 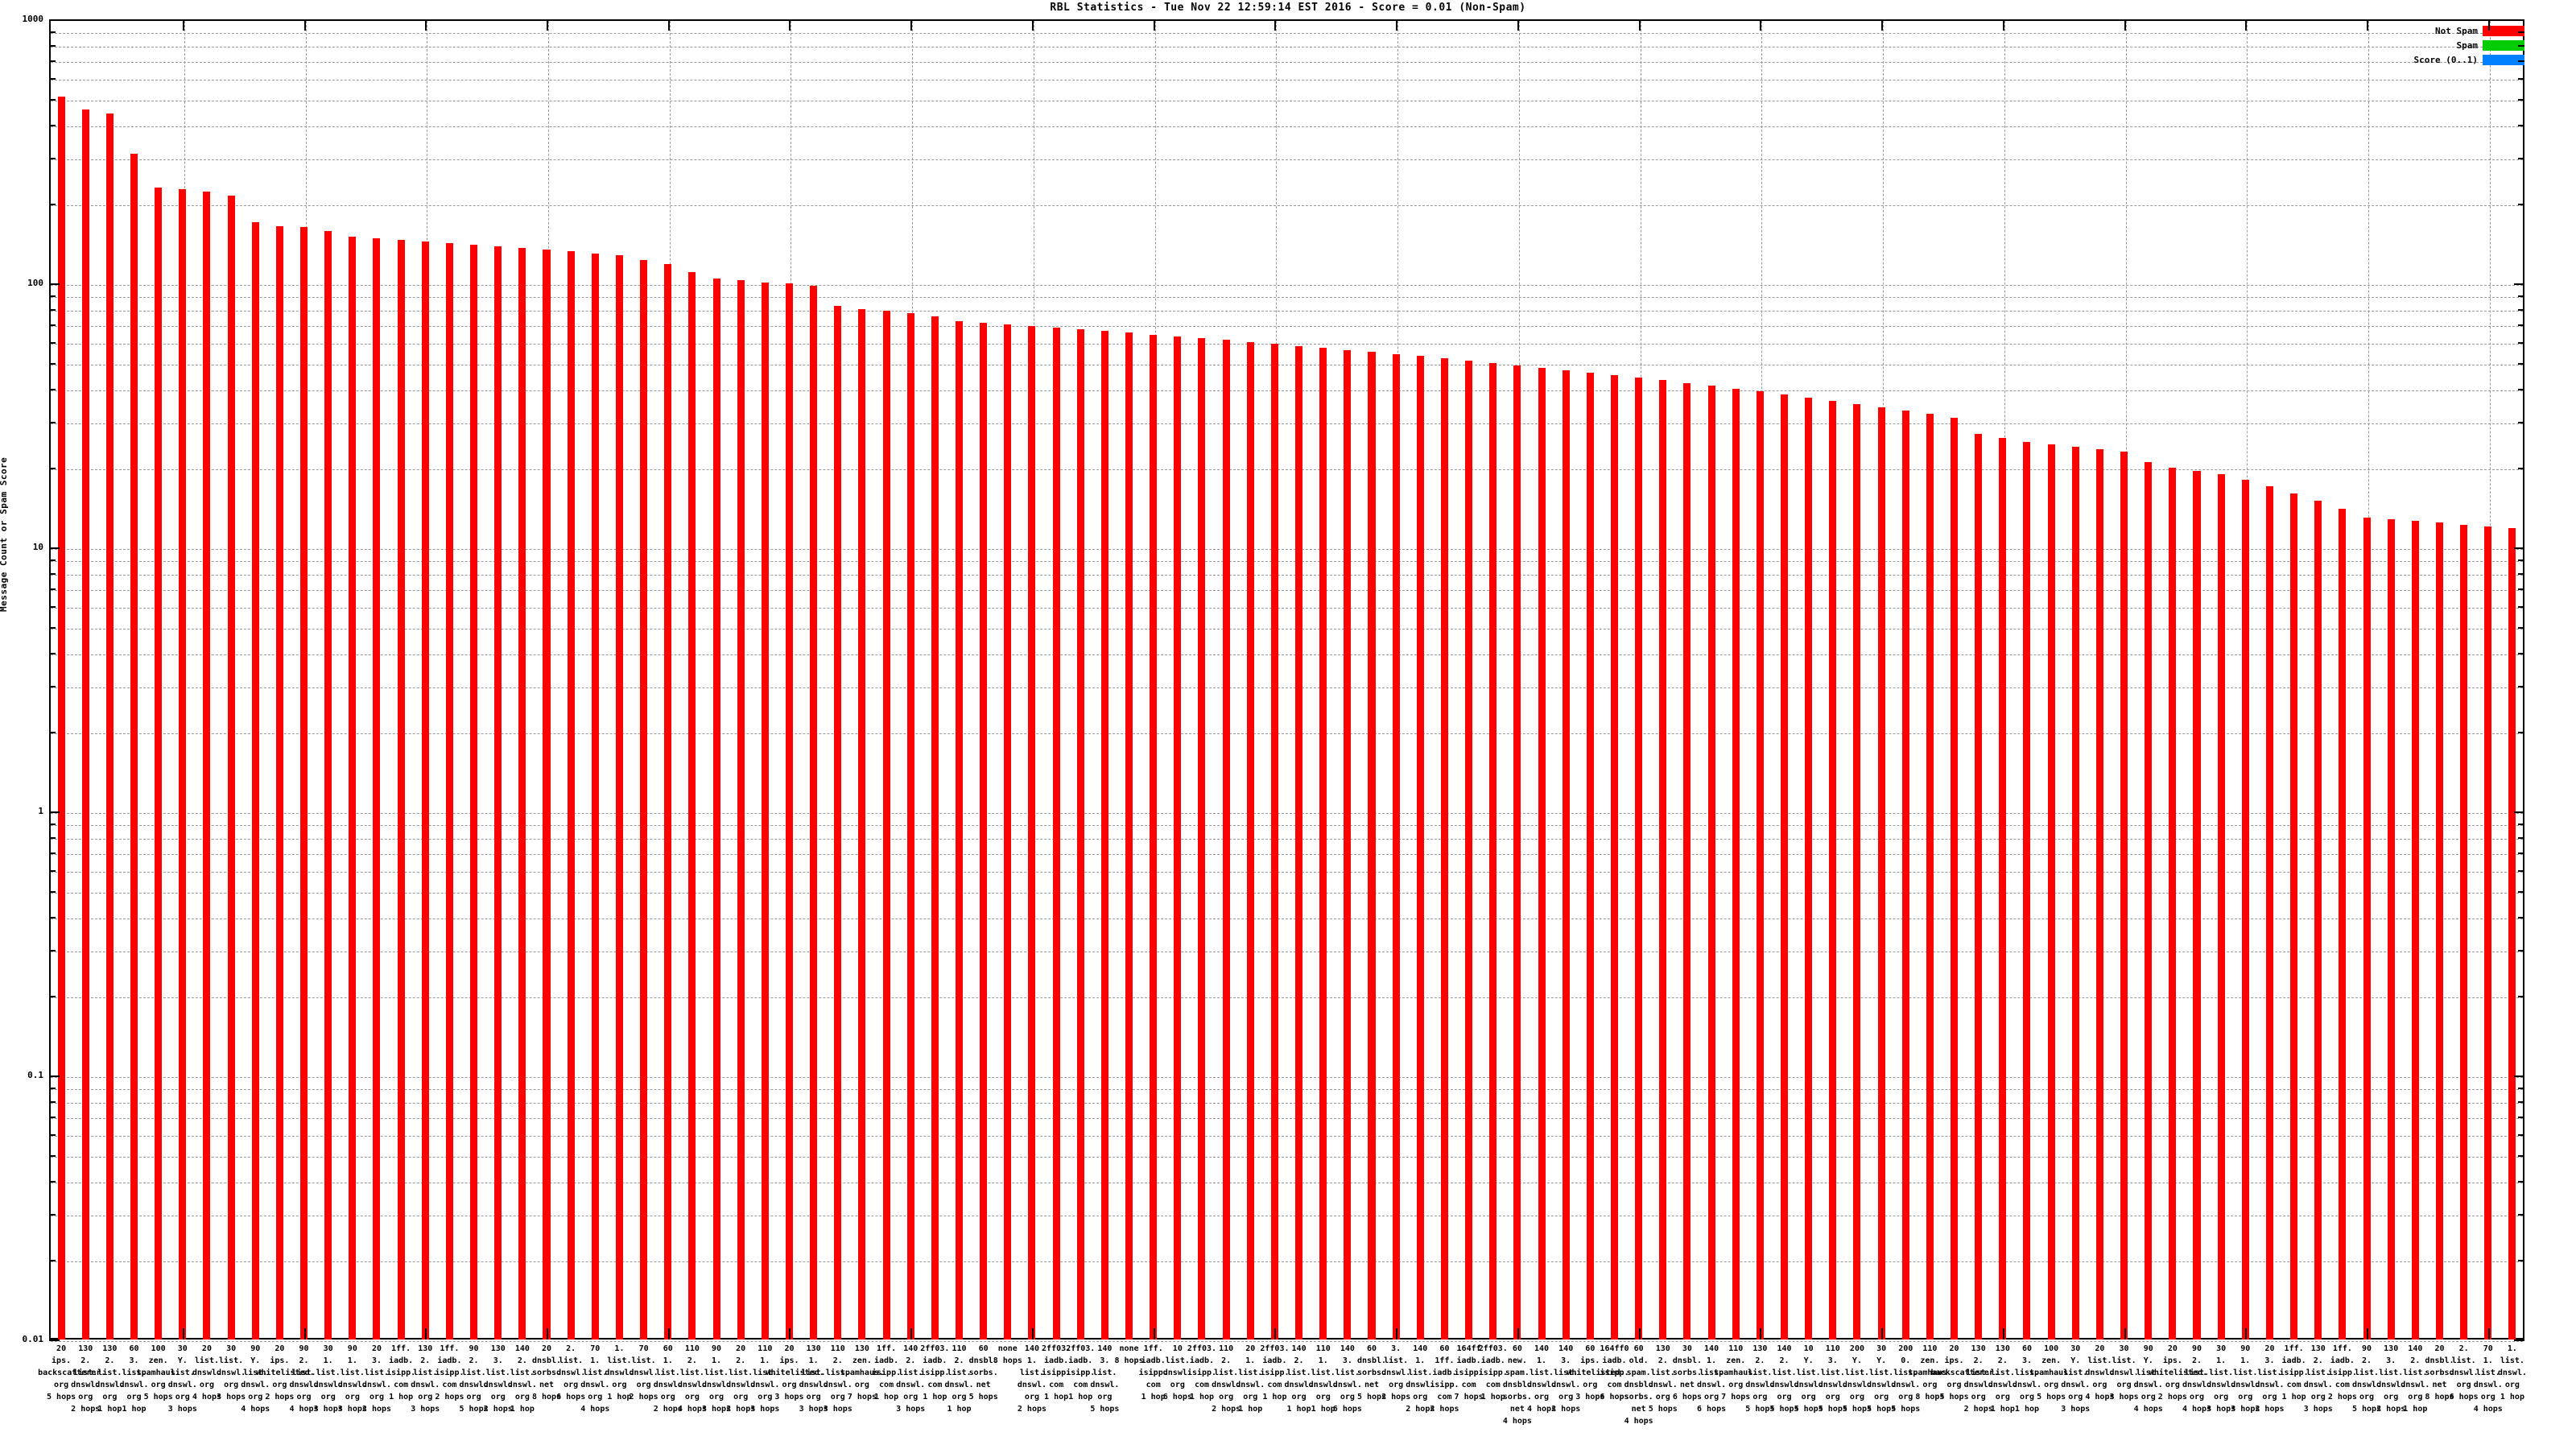 I want to click on x-axis-label-line: 3 hops, so click(x=1590, y=1397).